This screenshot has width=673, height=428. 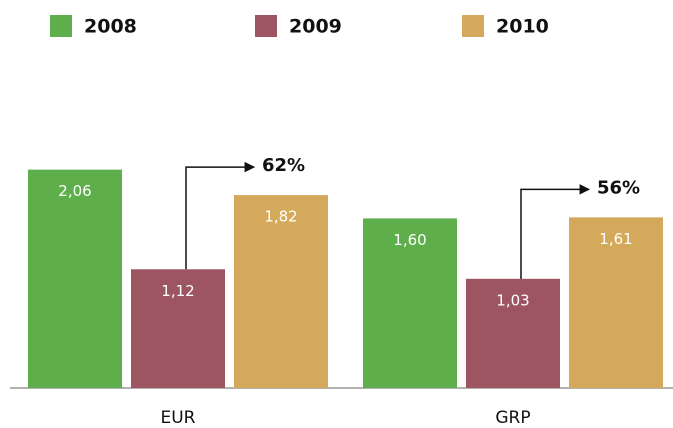 I want to click on legend-label: 2010, so click(x=522, y=27).